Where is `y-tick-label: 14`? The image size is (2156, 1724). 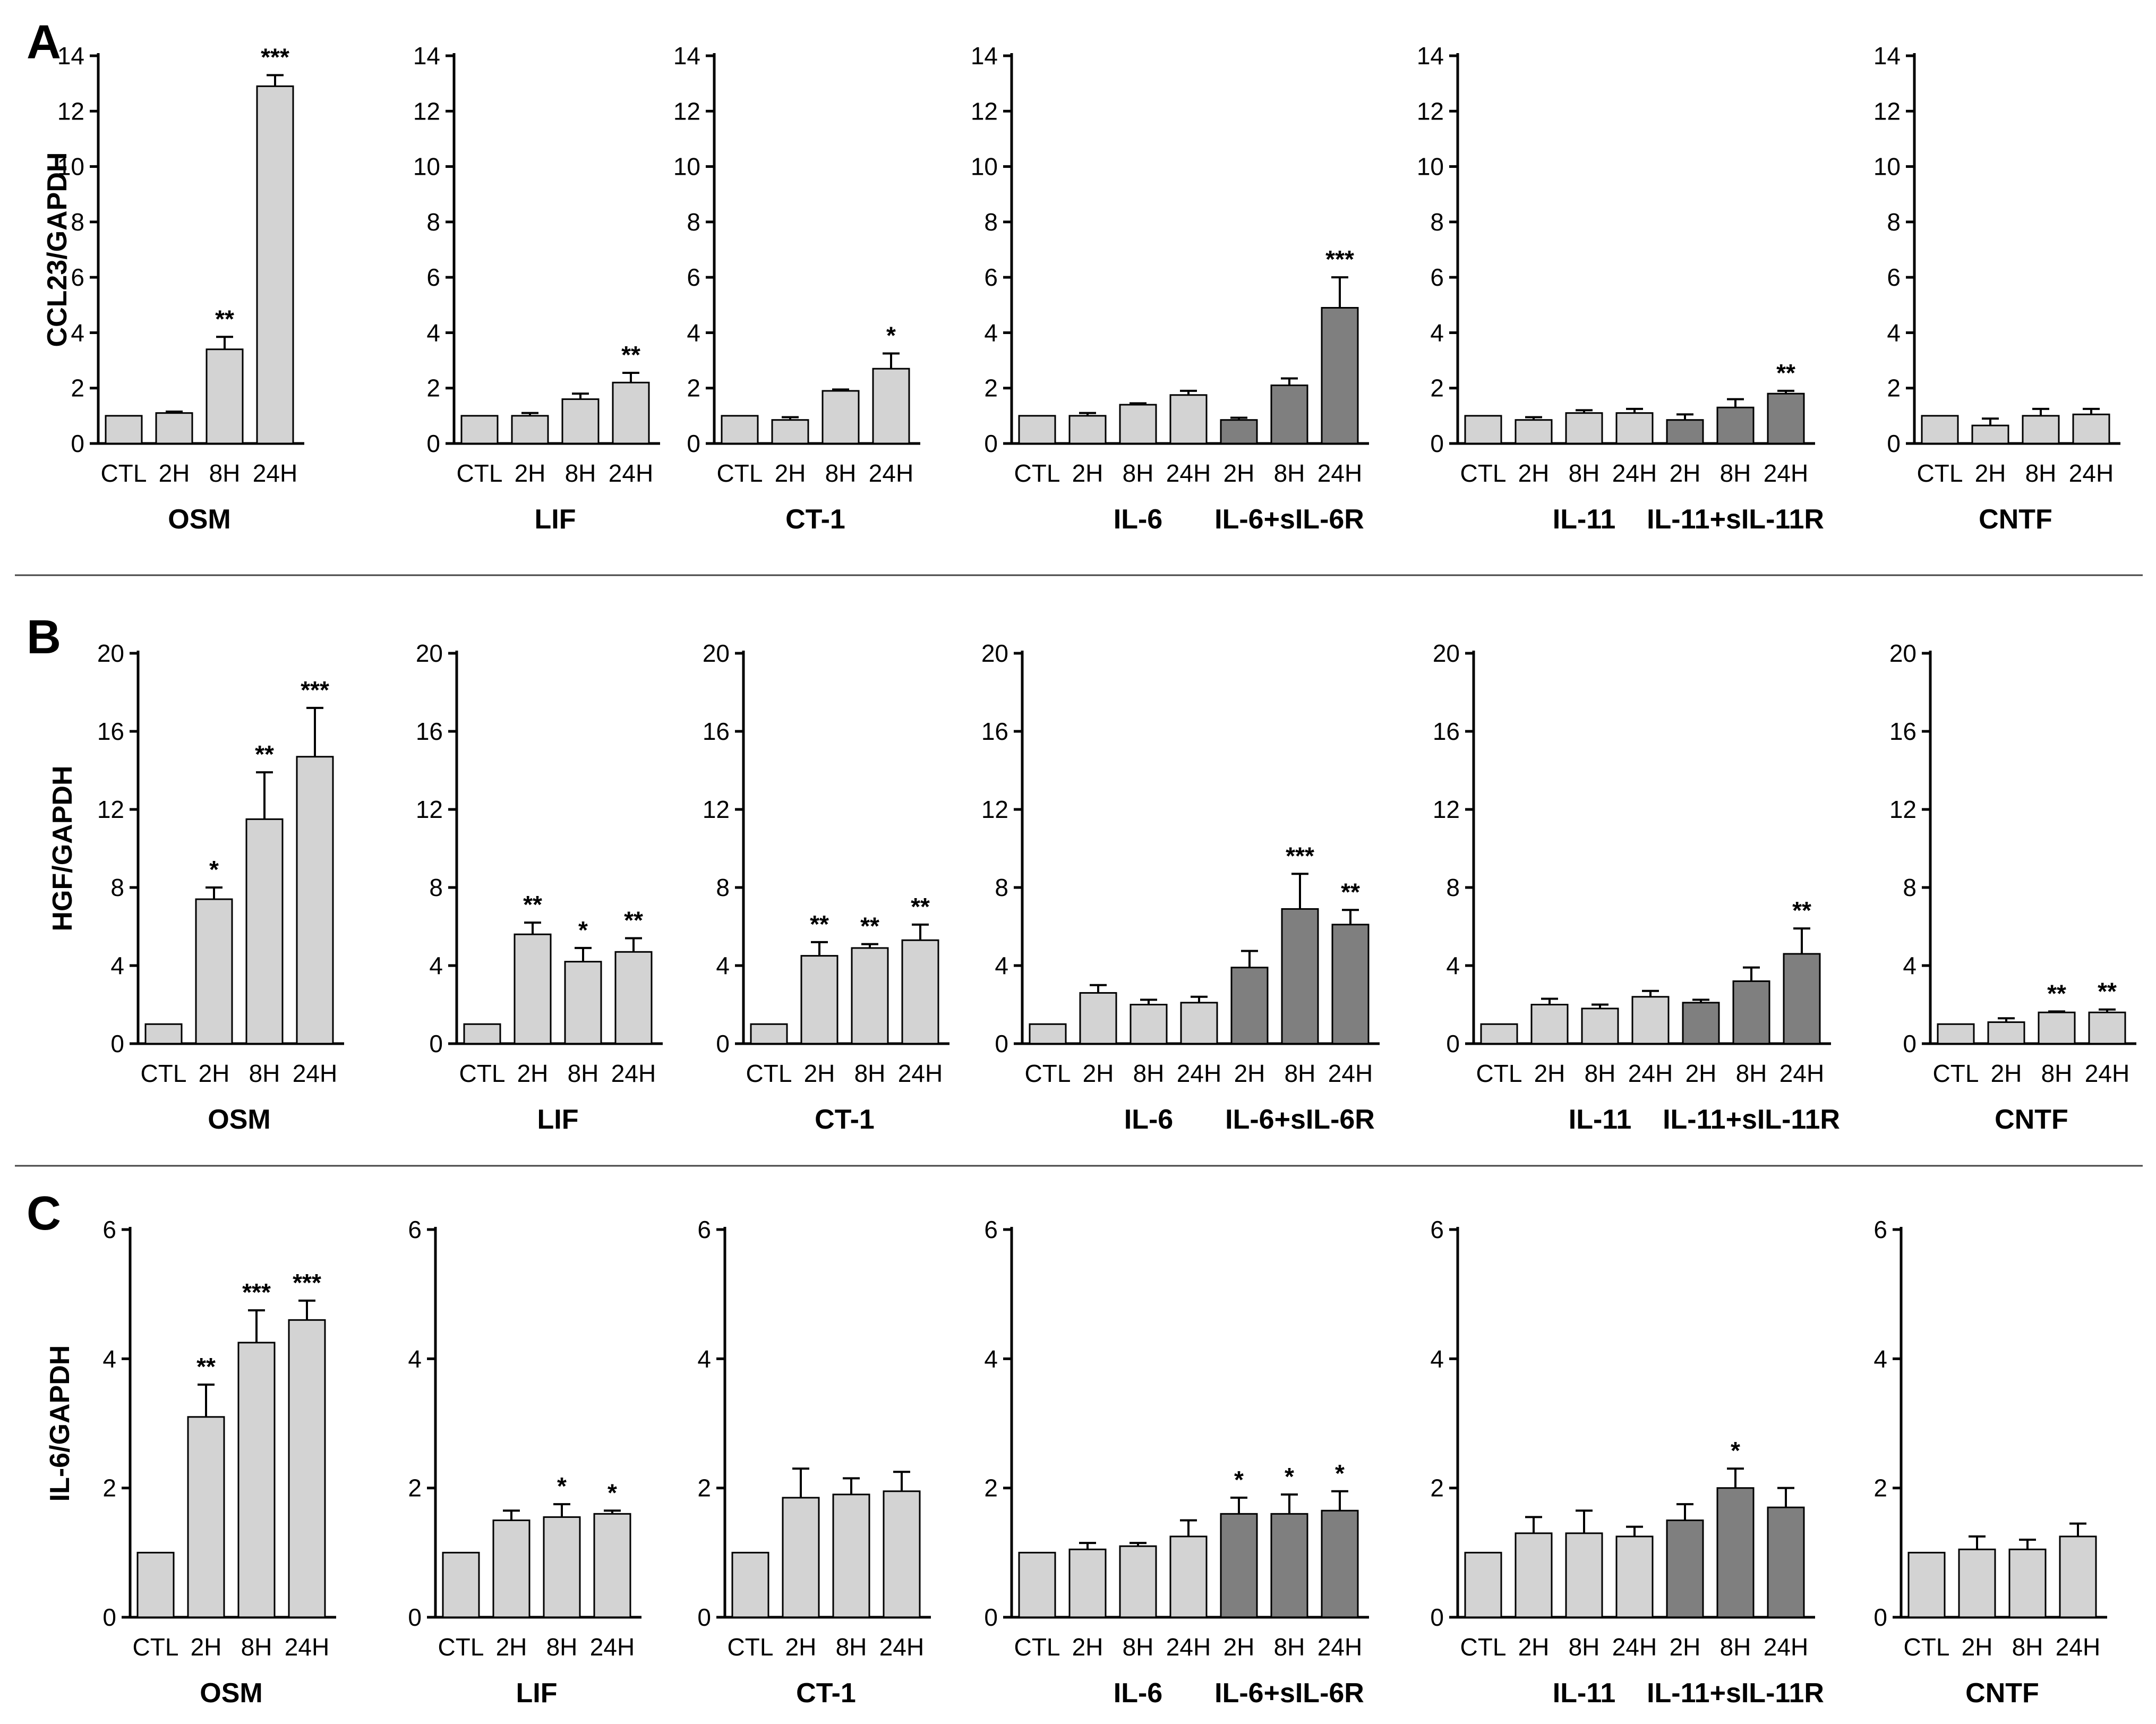
y-tick-label: 14 is located at coordinates (1887, 56).